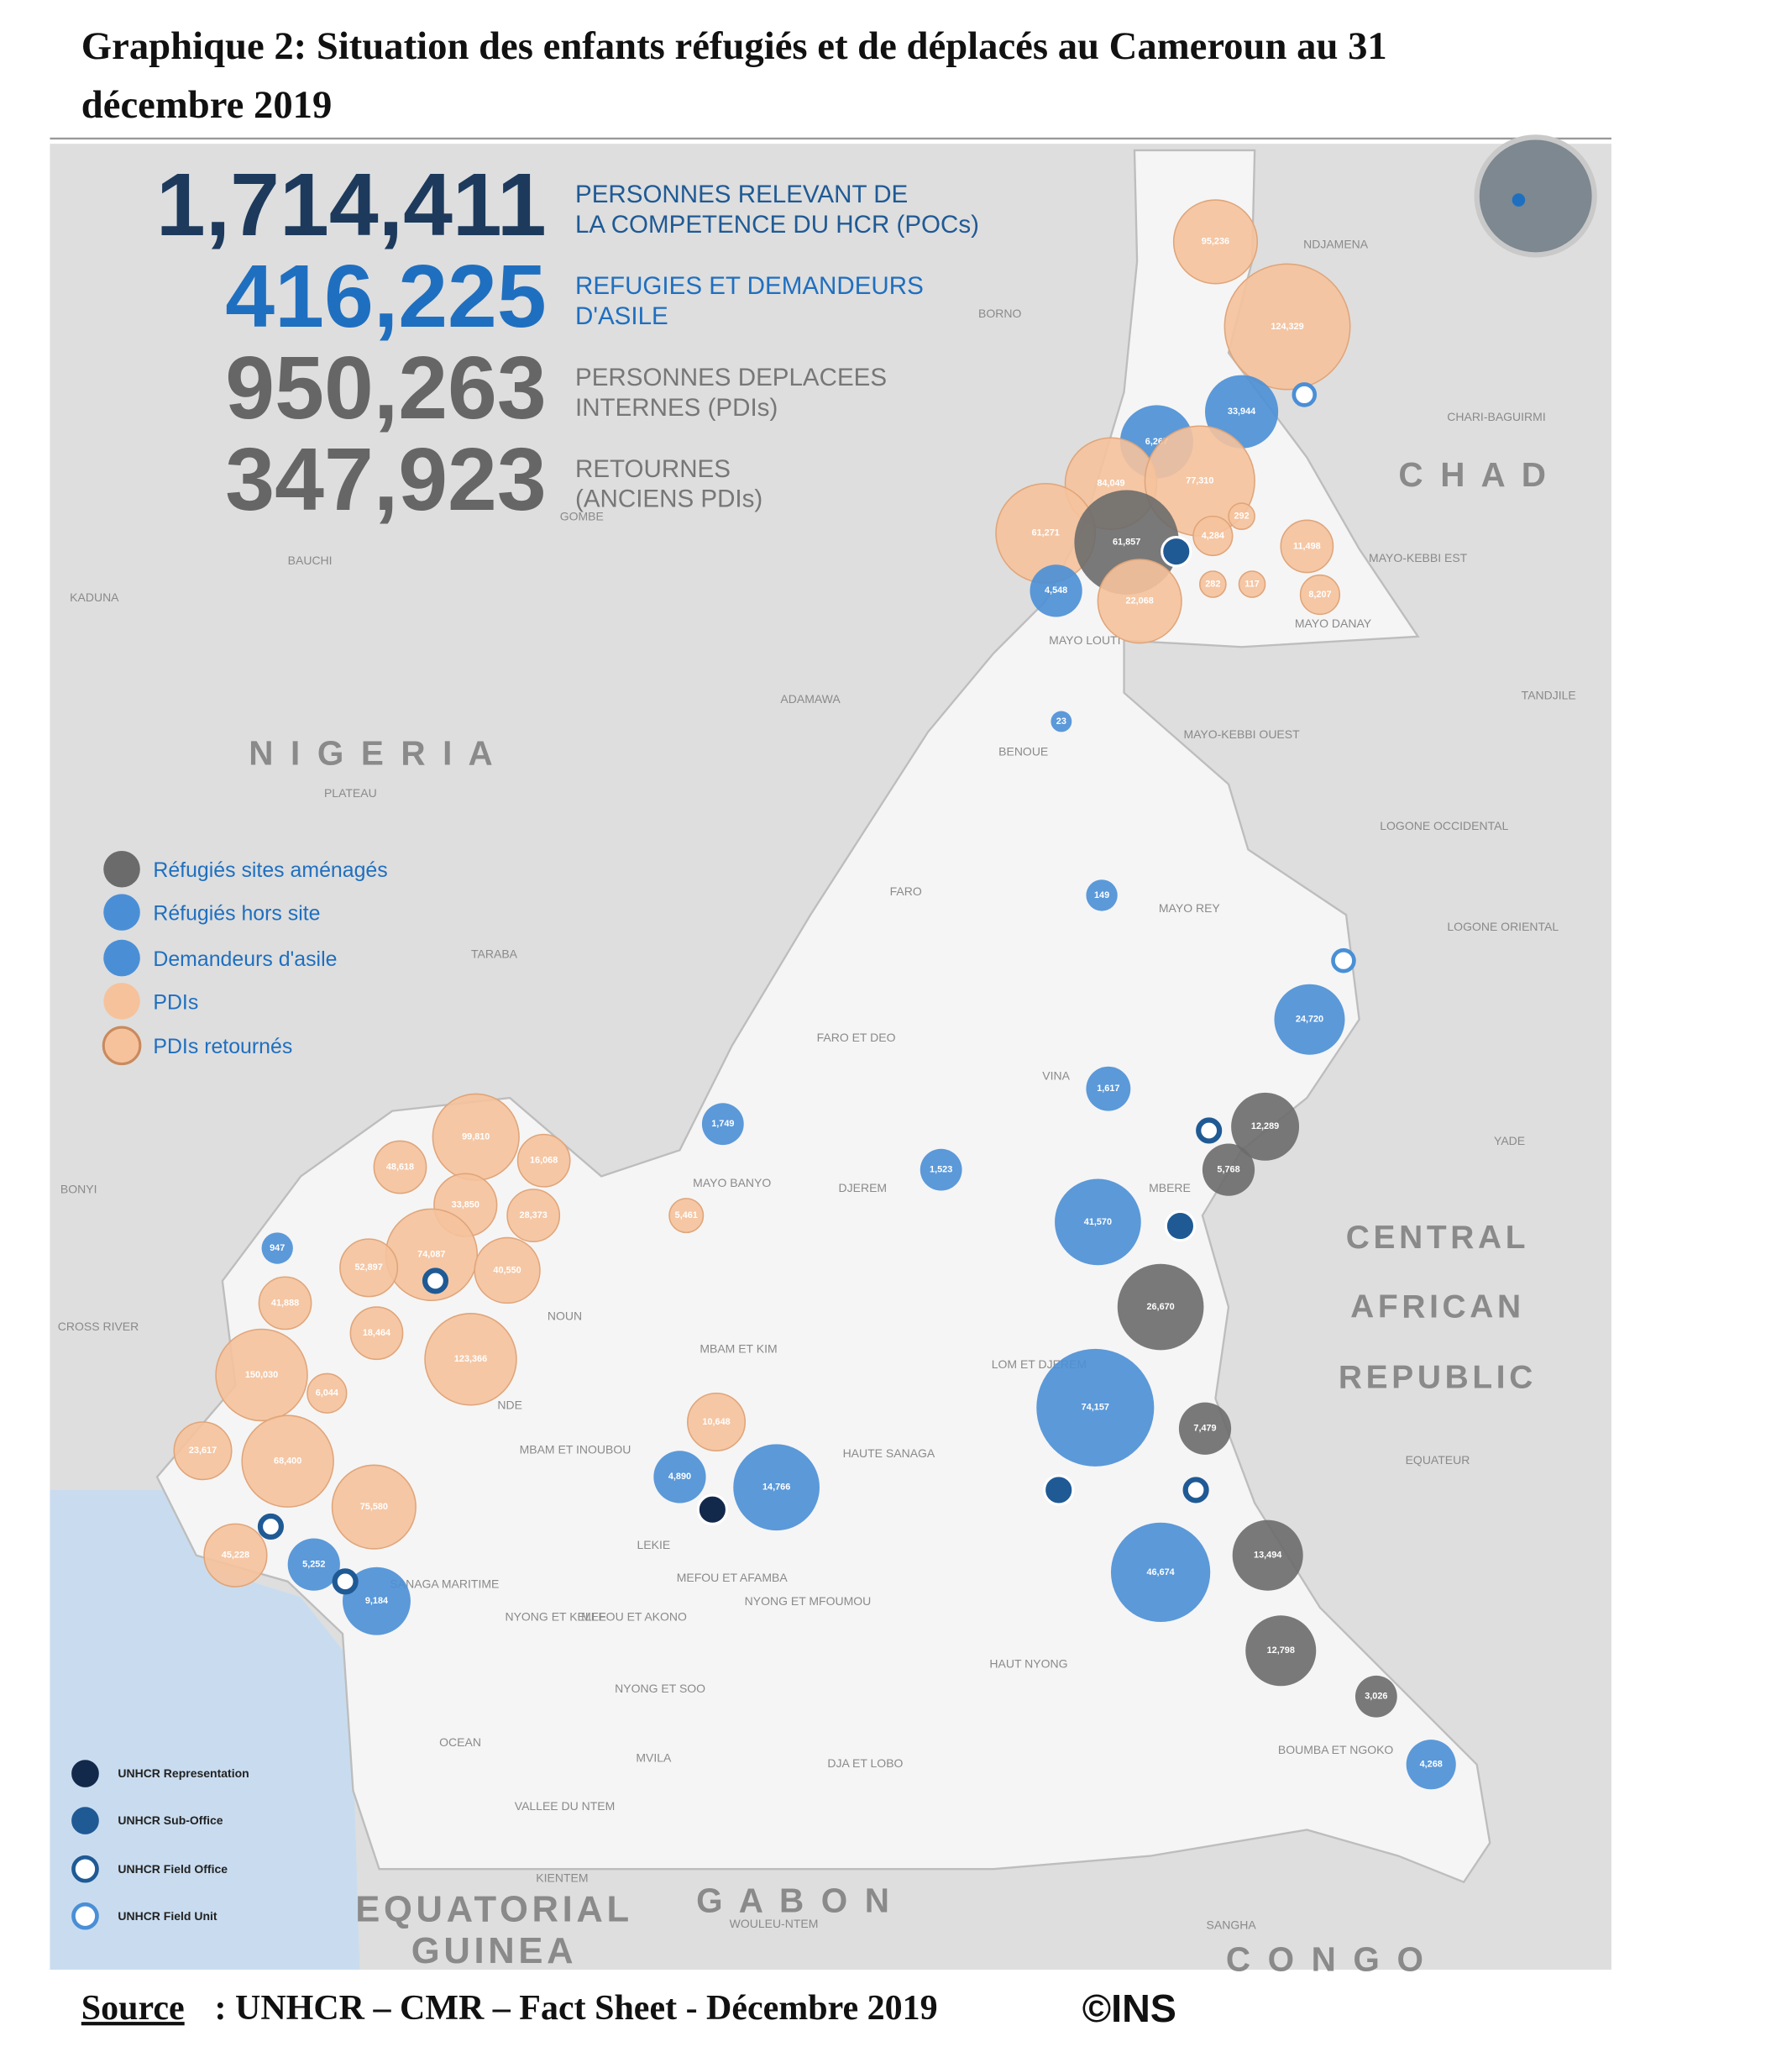  What do you see at coordinates (310, 560) in the screenshot?
I see `place-label: BAUCHI` at bounding box center [310, 560].